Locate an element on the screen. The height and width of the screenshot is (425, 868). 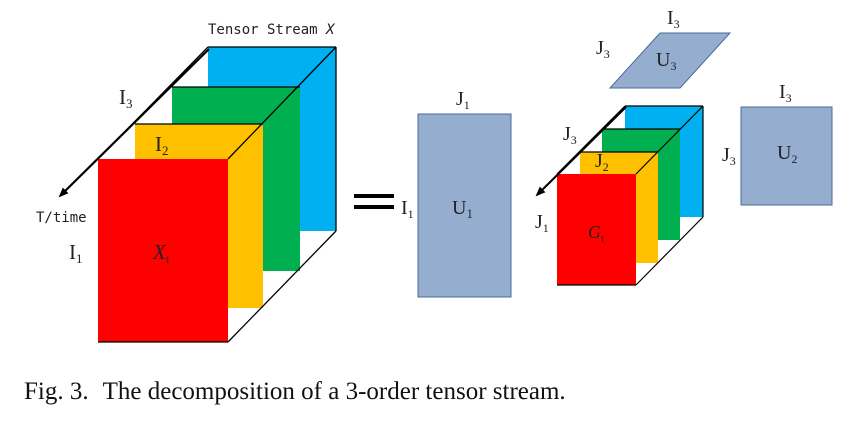
u3-matrix is located at coordinates (670, 60).